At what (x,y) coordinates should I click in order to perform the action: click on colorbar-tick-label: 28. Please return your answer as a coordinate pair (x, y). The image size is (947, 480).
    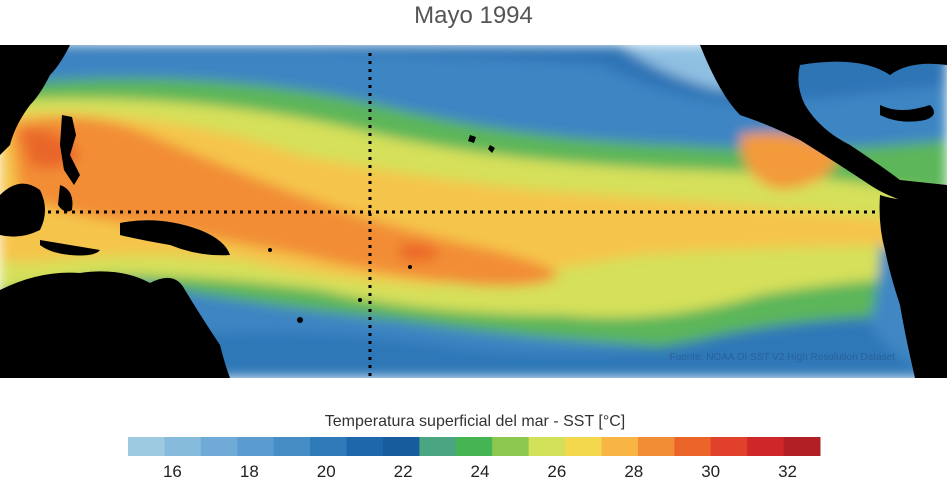
    Looking at the image, I should click on (633, 471).